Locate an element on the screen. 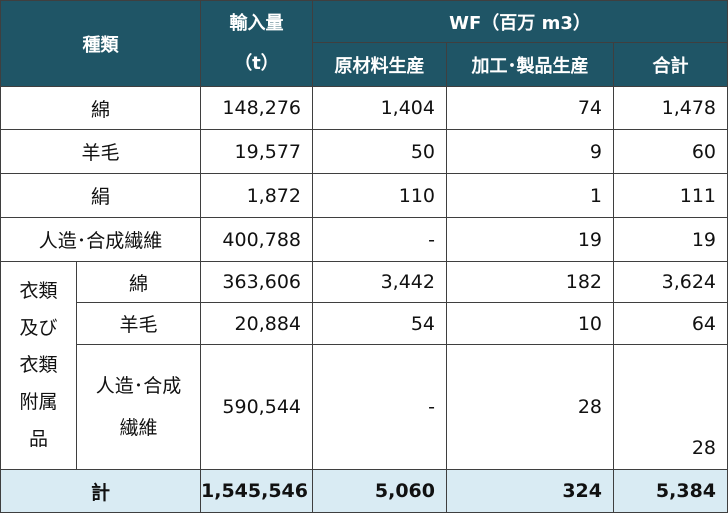 The height and width of the screenshot is (516, 728). row-total: 28 is located at coordinates (670, 407).